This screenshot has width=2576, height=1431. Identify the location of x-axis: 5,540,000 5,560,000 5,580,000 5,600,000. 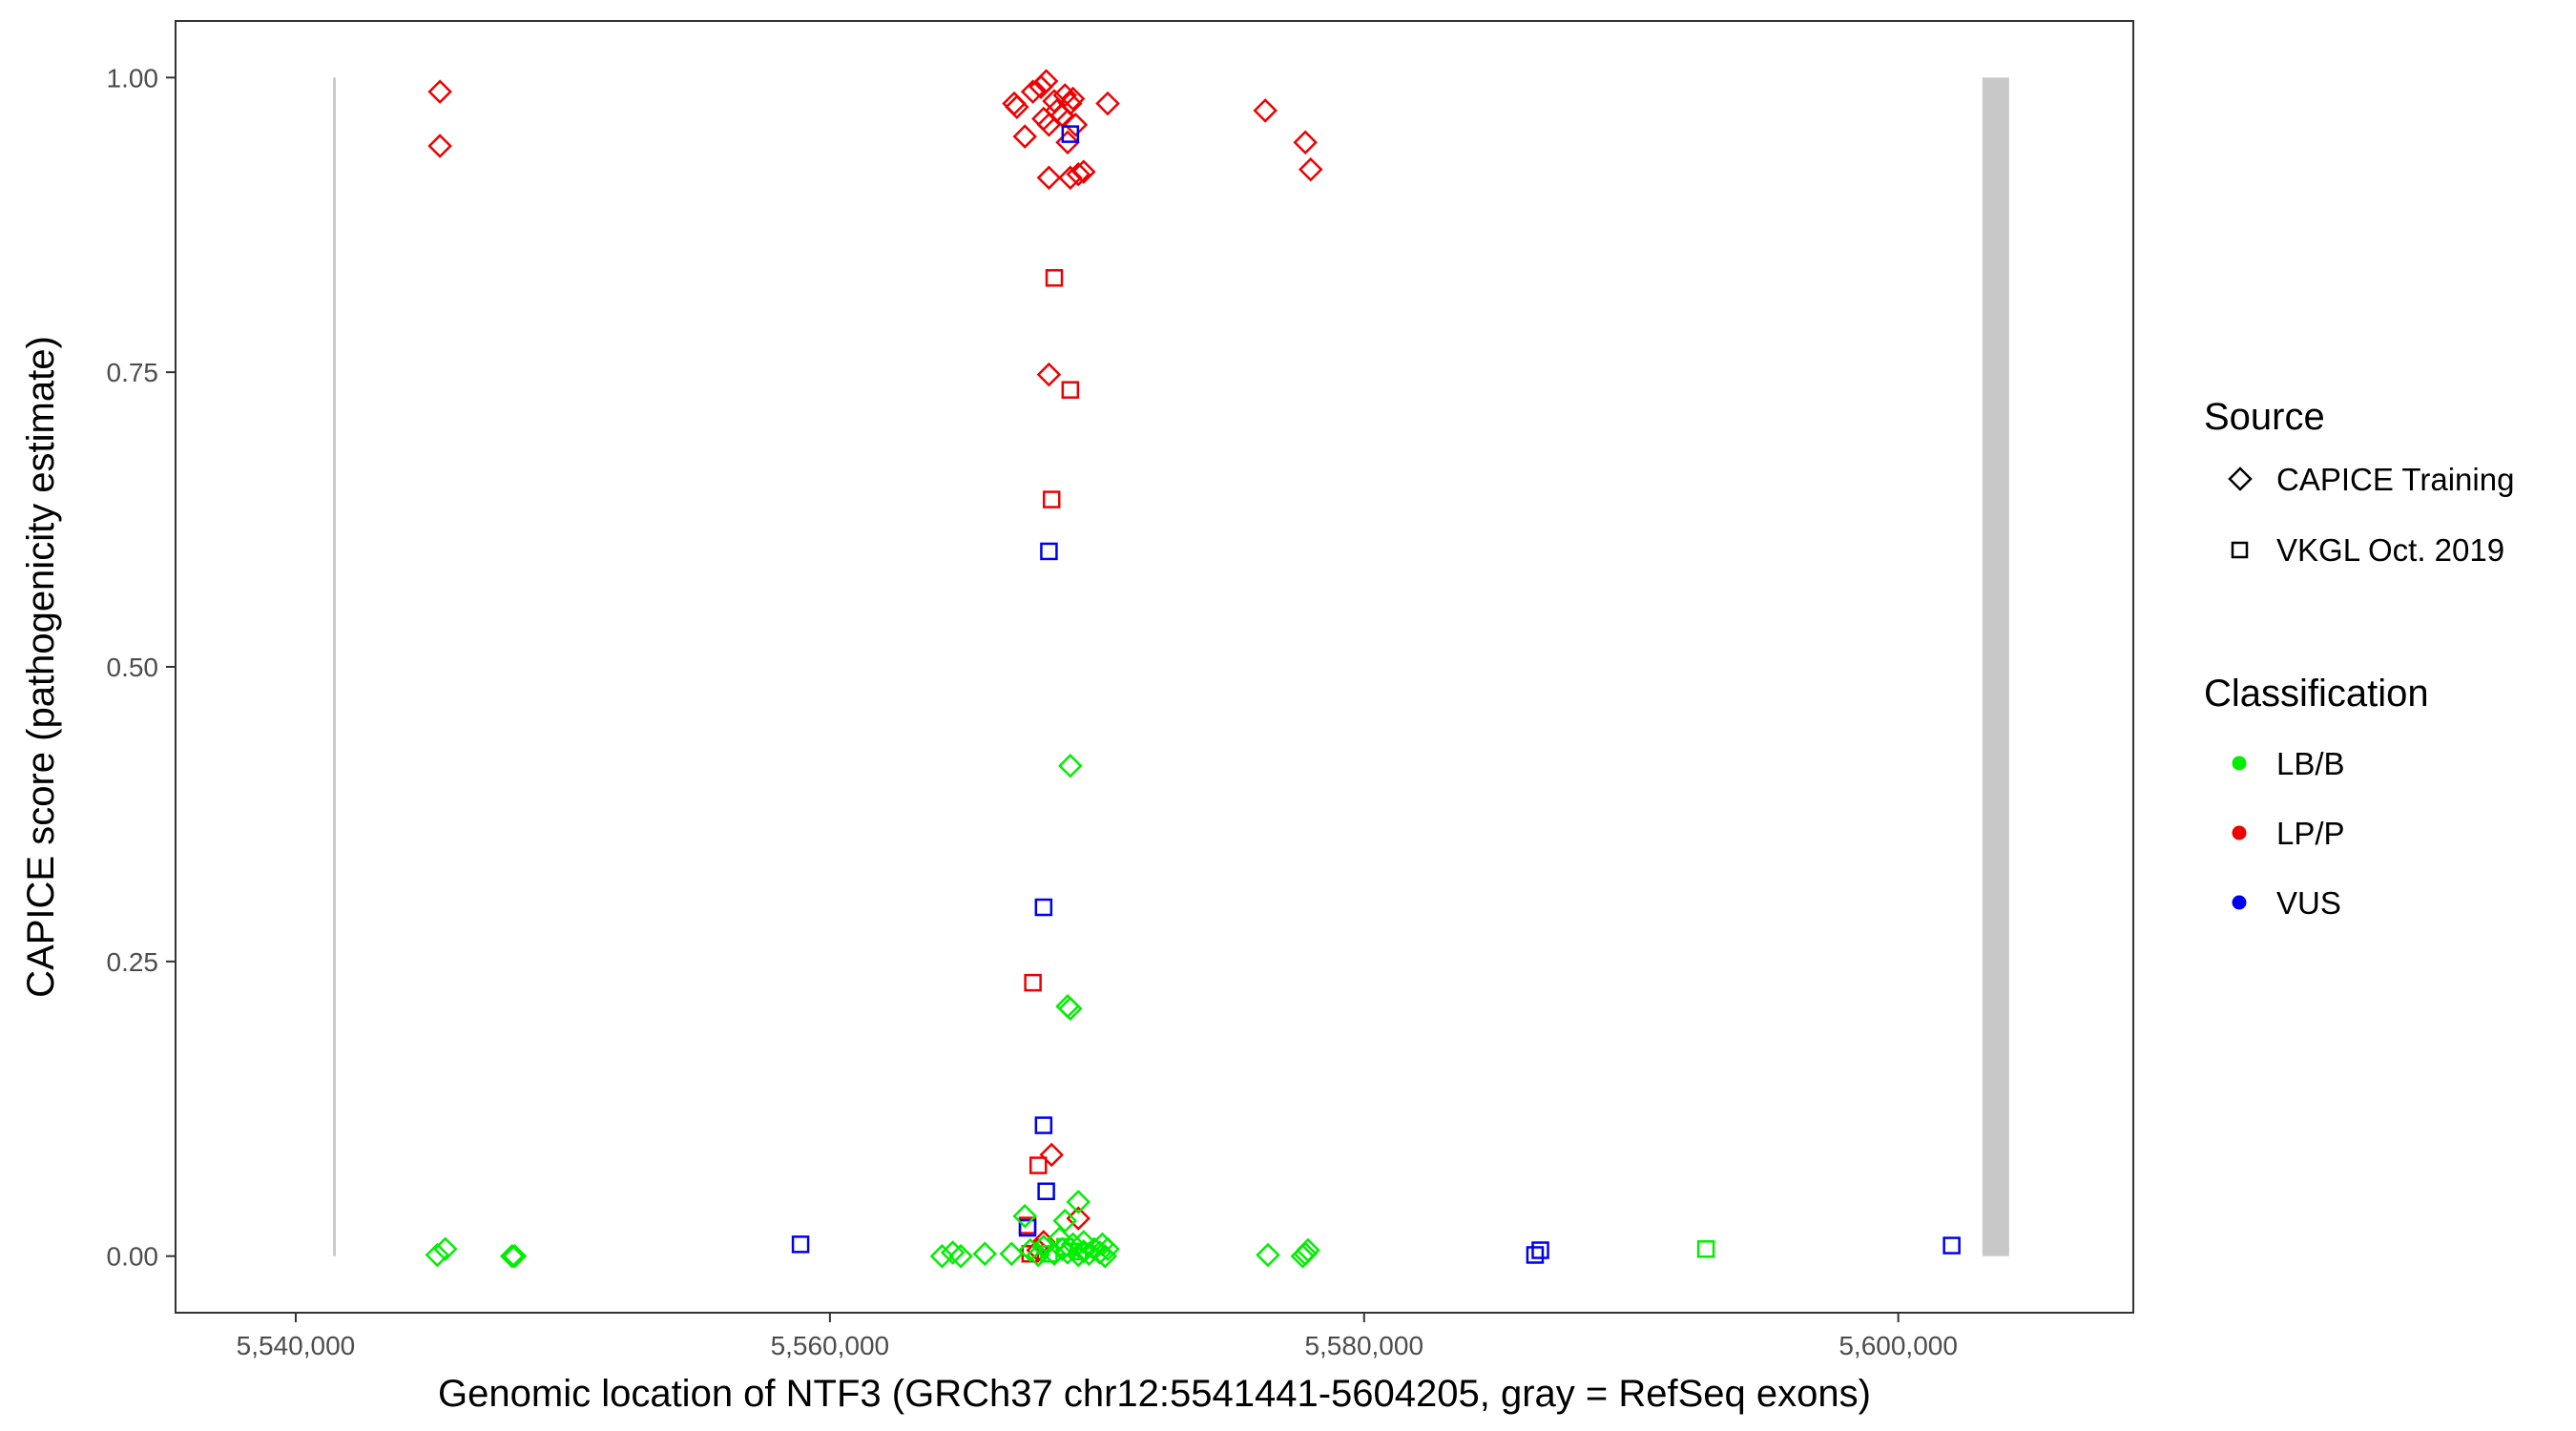
(1097, 1336).